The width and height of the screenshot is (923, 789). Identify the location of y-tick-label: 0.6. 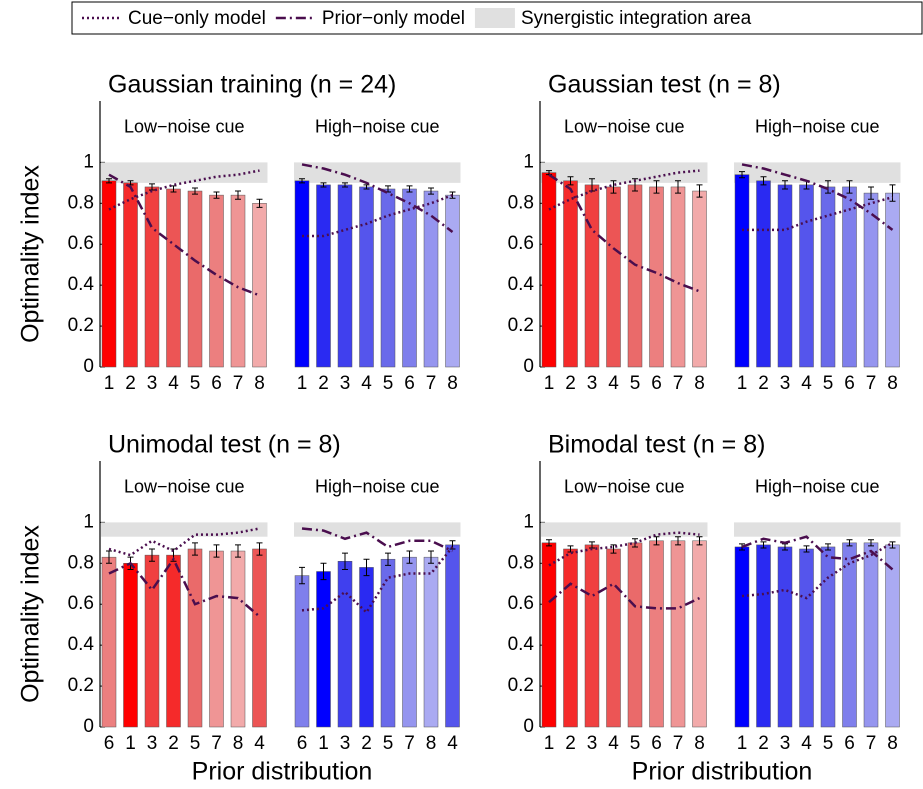
(81, 243).